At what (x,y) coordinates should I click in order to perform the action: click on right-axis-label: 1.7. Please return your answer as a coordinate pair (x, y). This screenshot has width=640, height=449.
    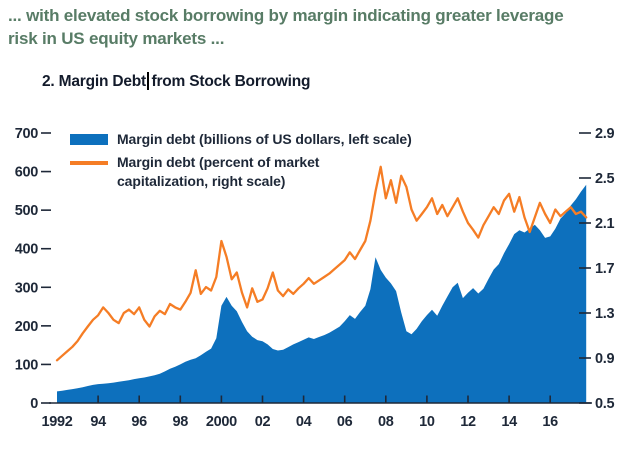
    Looking at the image, I should click on (604, 269).